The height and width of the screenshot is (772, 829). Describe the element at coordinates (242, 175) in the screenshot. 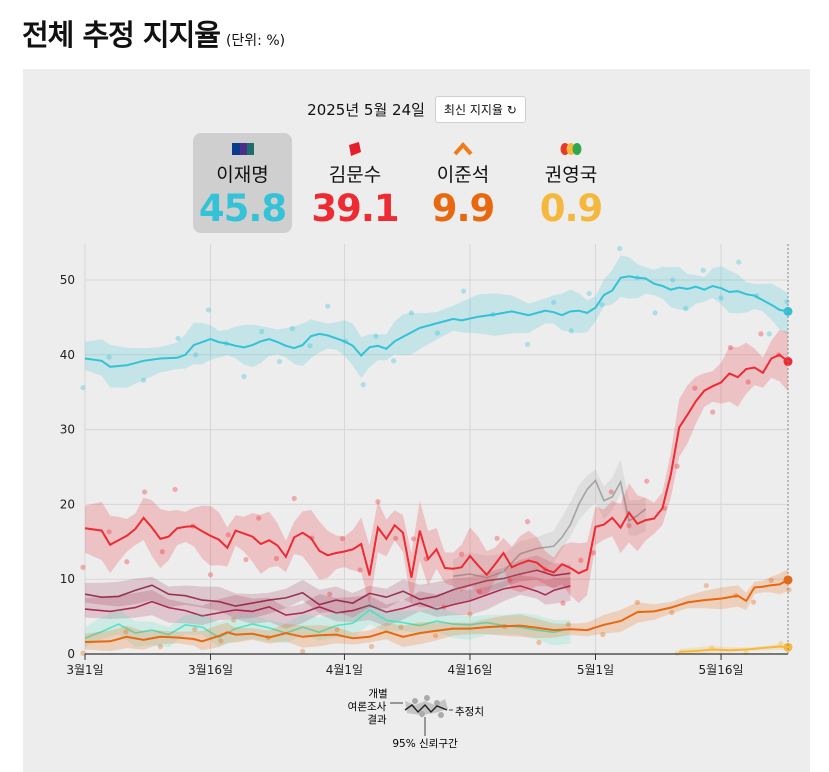

I see `candidate-name: 이재명` at that location.